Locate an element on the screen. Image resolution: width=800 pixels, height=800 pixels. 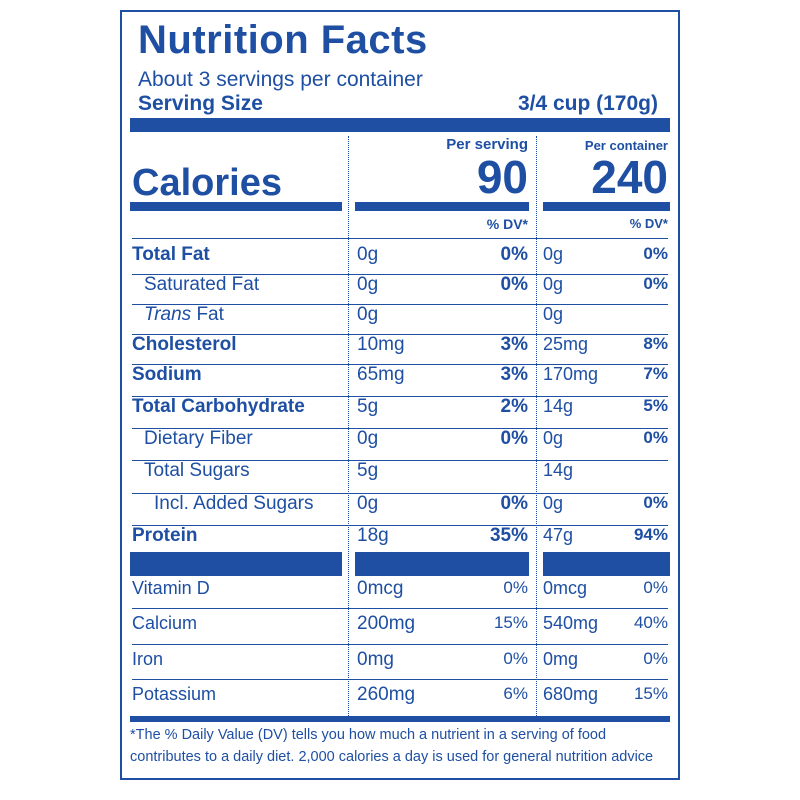
nutrient-name: Incl. Added Sugars is located at coordinates (234, 503).